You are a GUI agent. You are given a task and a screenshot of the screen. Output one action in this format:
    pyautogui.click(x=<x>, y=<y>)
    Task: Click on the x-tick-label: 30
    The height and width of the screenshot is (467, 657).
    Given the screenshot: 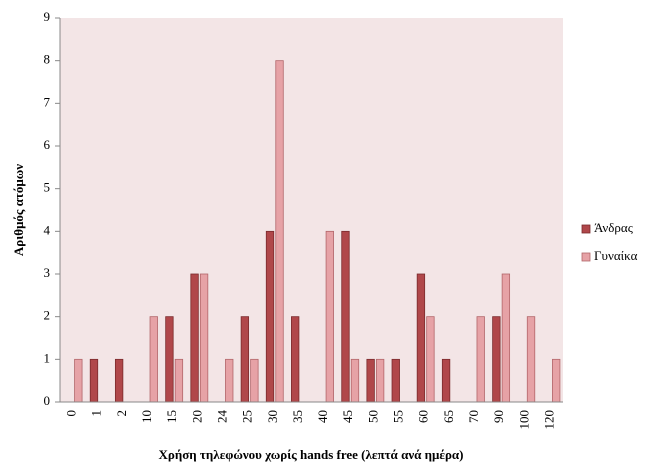 What is the action you would take?
    pyautogui.click(x=272, y=416)
    